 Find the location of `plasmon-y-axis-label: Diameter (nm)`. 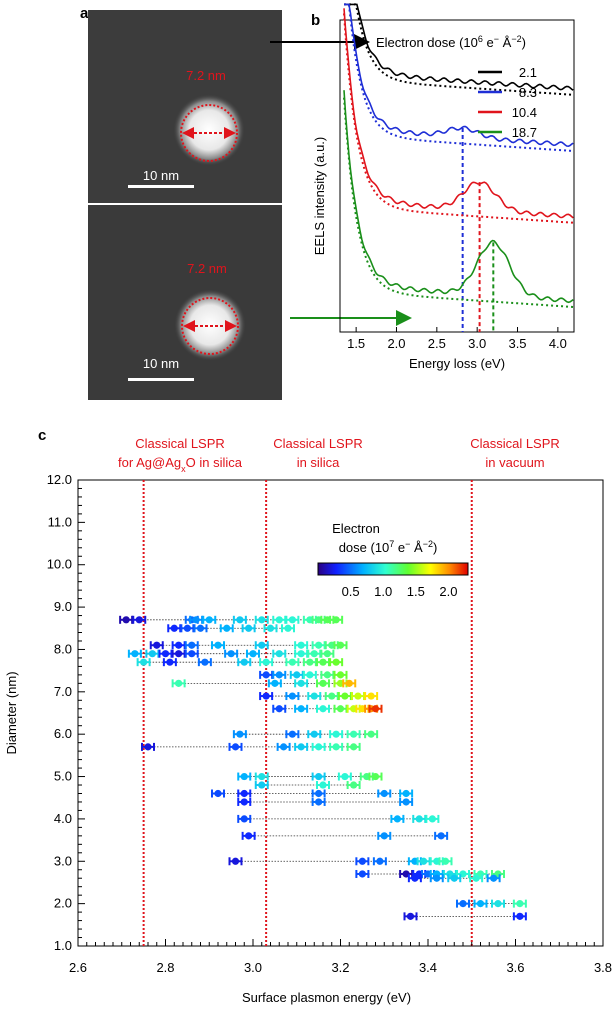

plasmon-y-axis-label: Diameter (nm) is located at coordinates (11, 712).